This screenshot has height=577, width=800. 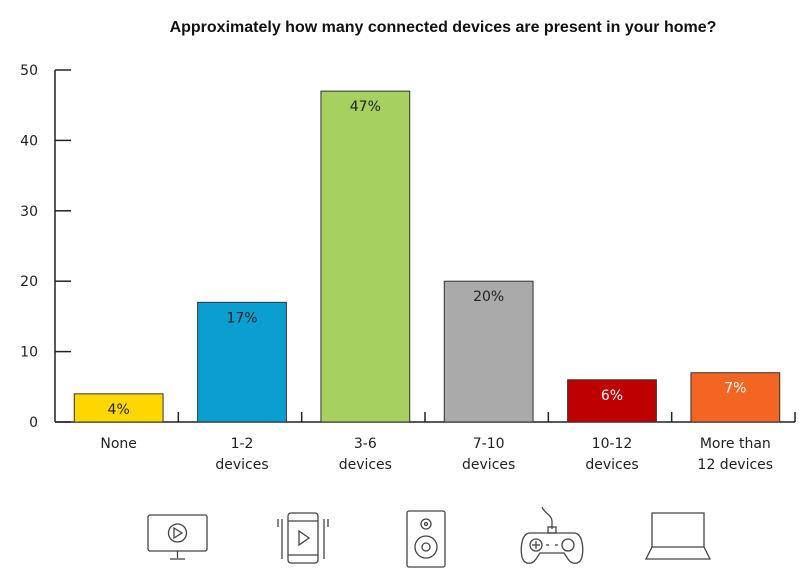 I want to click on icons-row, so click(x=429, y=537).